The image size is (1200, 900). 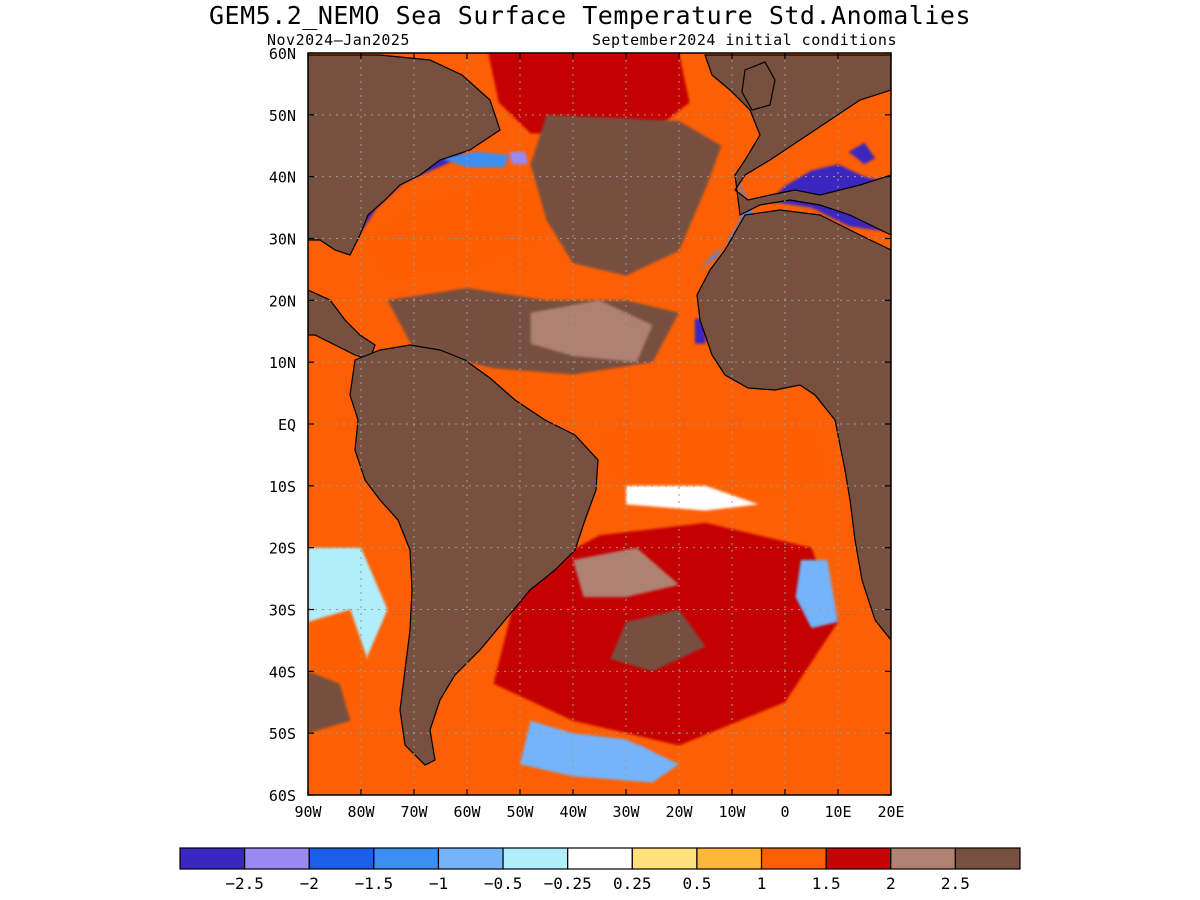 I want to click on colorbar-label: 2.5, so click(x=955, y=883).